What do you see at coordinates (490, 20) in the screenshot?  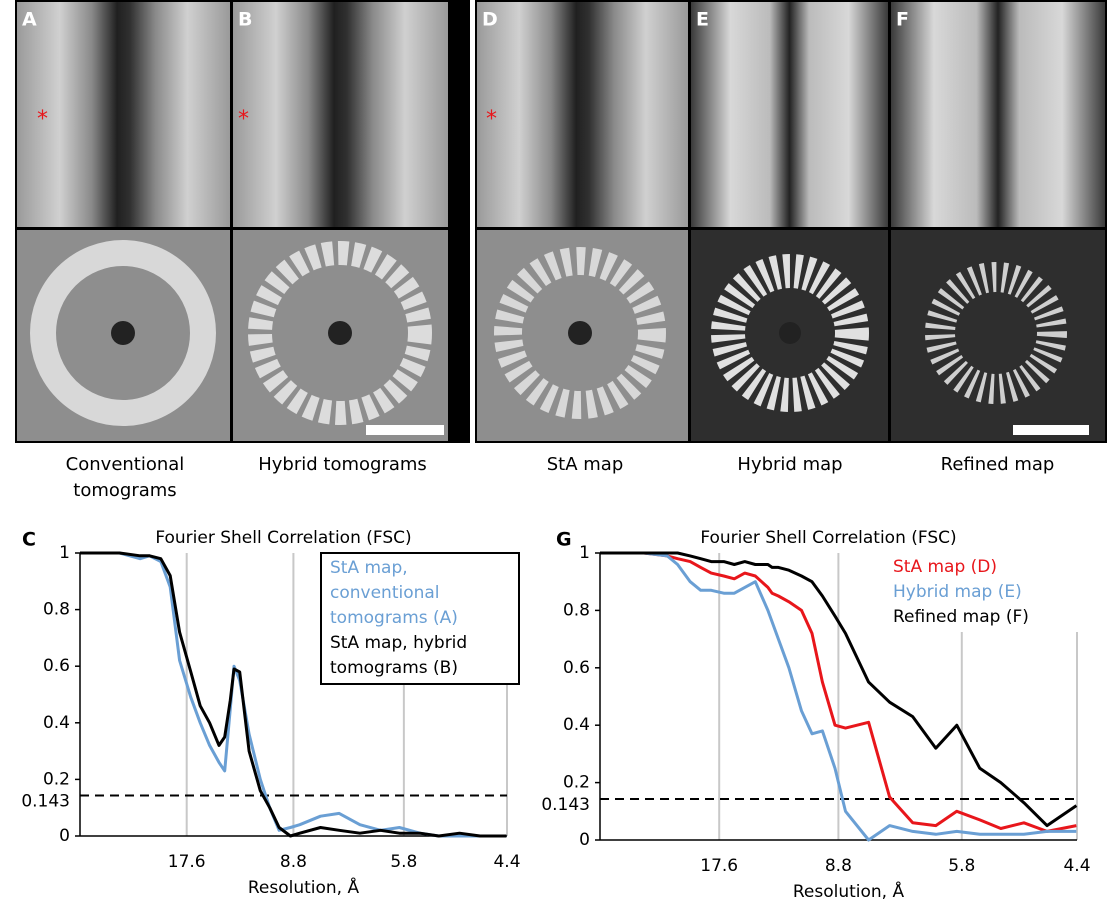 I see `panel-letter: D` at bounding box center [490, 20].